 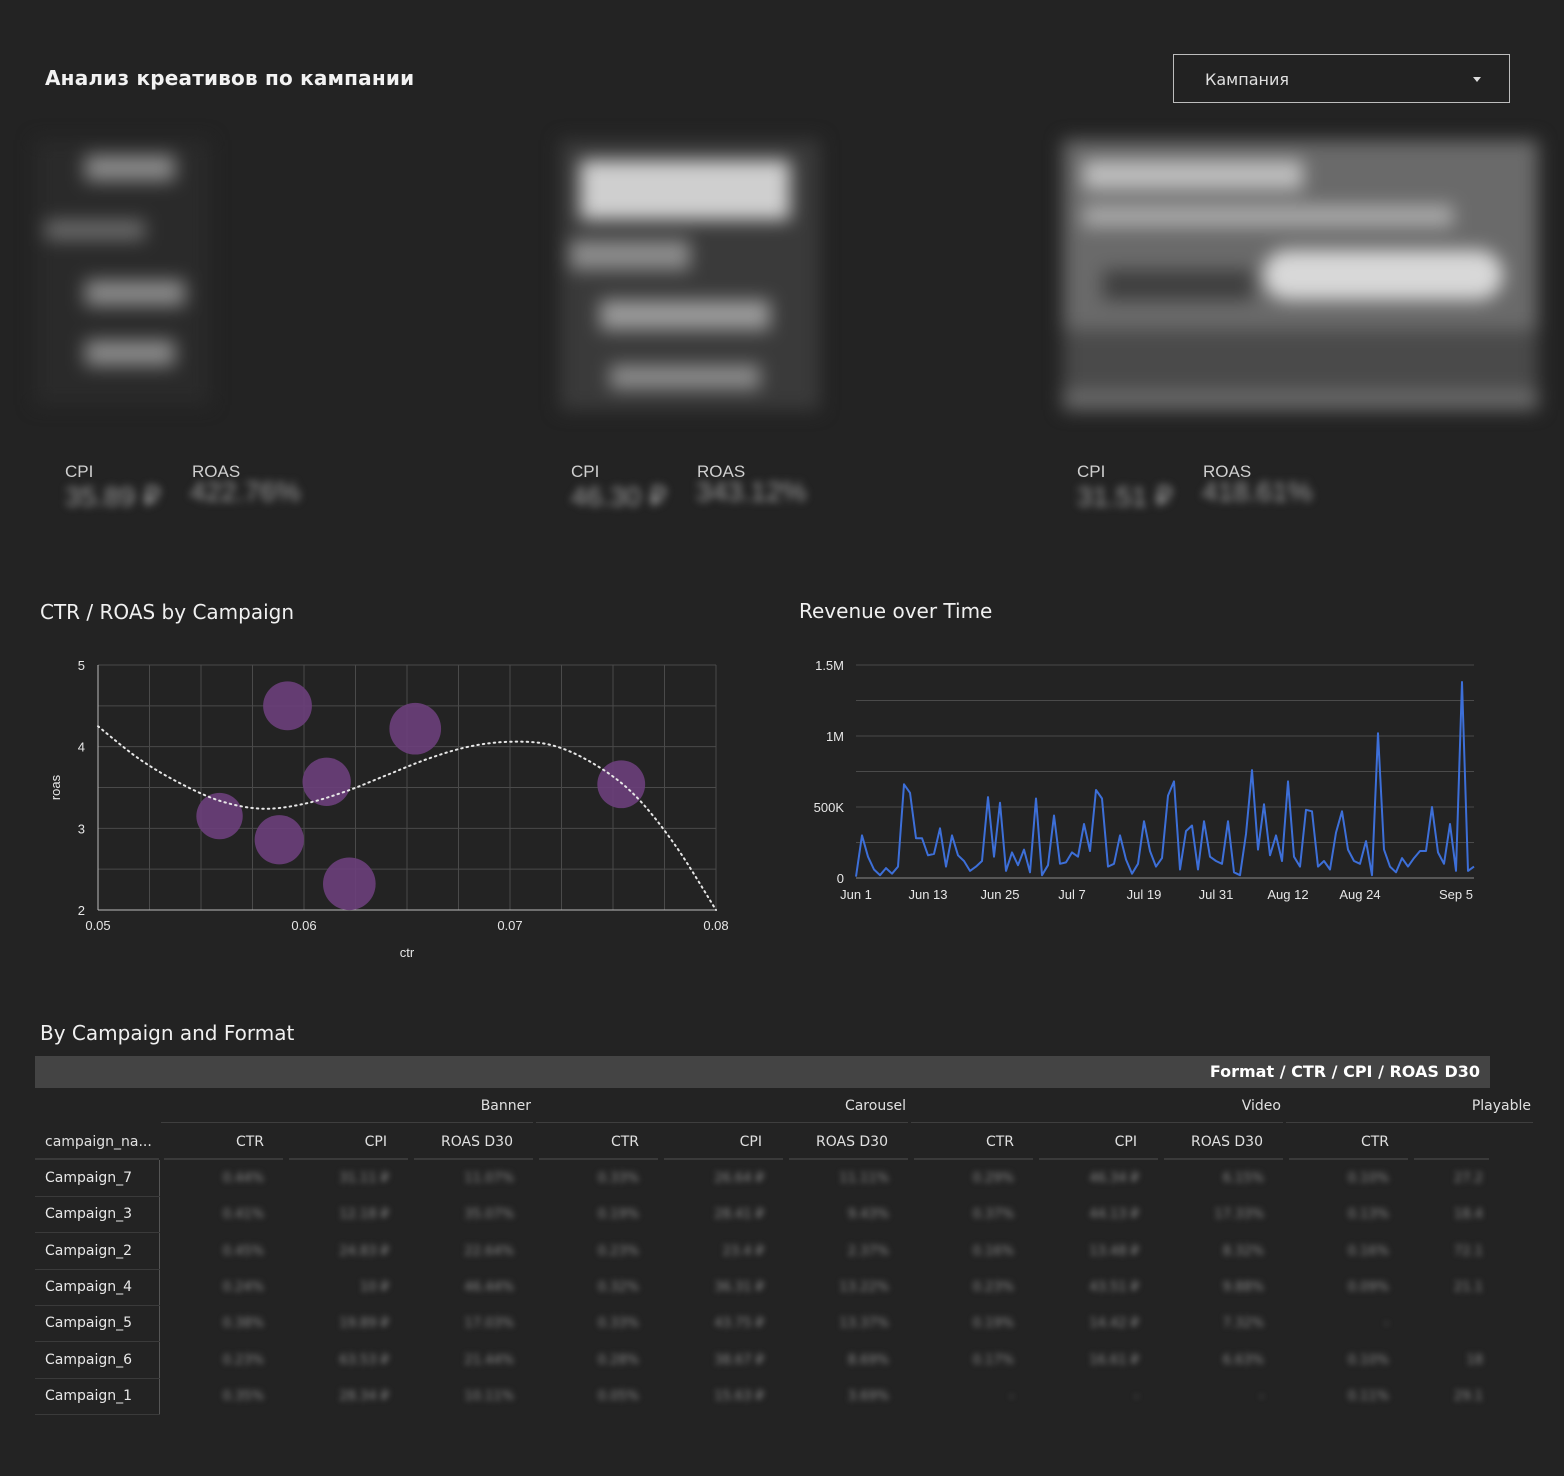 I want to click on roas-value: 343.12%, so click(x=751, y=491).